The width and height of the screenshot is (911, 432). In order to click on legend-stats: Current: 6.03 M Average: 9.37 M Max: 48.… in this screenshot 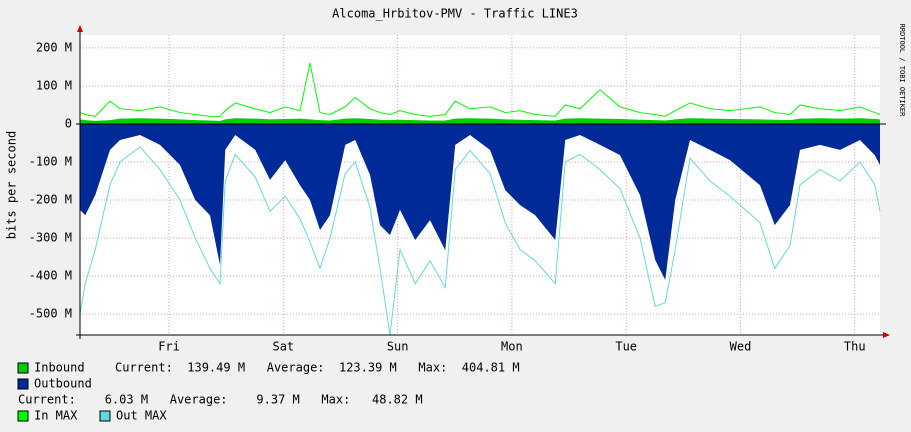, I will do `click(220, 400)`.